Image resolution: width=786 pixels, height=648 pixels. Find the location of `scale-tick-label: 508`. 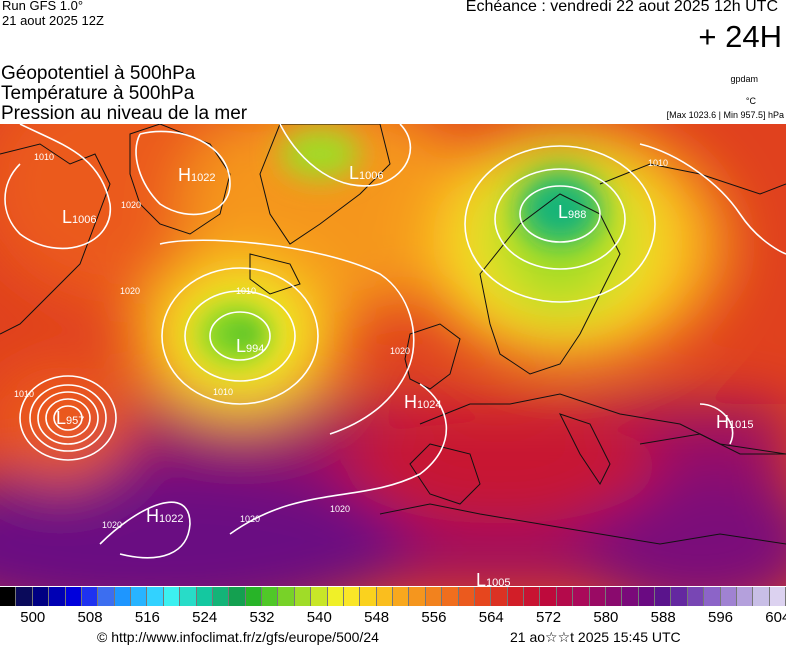

scale-tick-label: 508 is located at coordinates (90, 617).